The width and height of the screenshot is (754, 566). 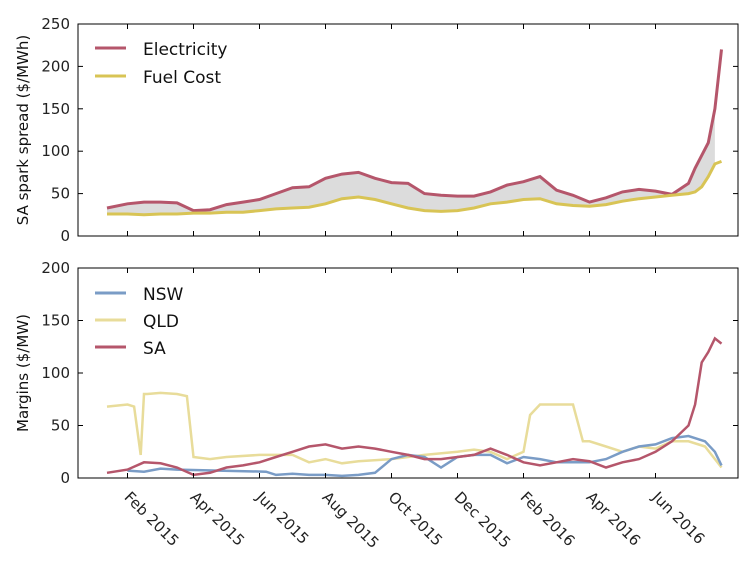 What do you see at coordinates (55, 321) in the screenshot?
I see `bottom-y-tick-label: 150` at bounding box center [55, 321].